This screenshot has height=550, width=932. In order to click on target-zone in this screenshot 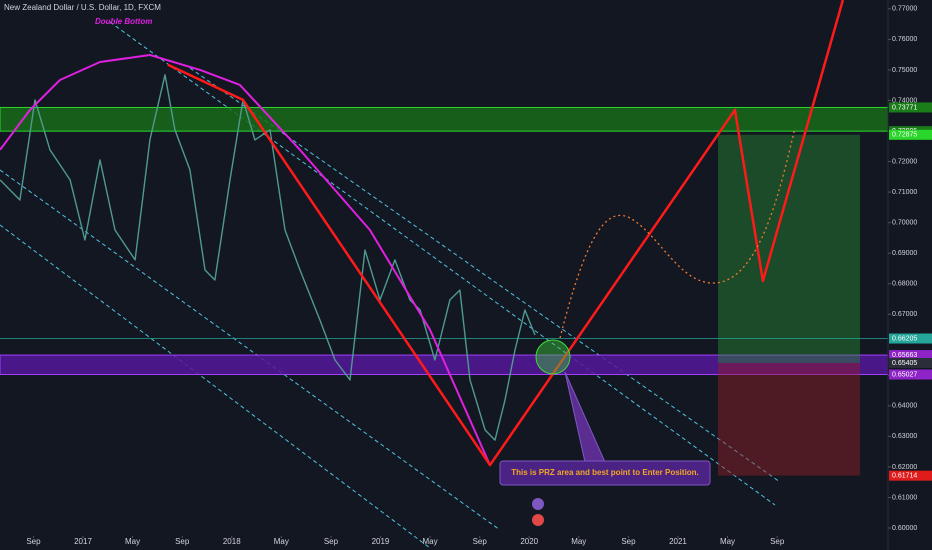, I will do `click(789, 248)`.